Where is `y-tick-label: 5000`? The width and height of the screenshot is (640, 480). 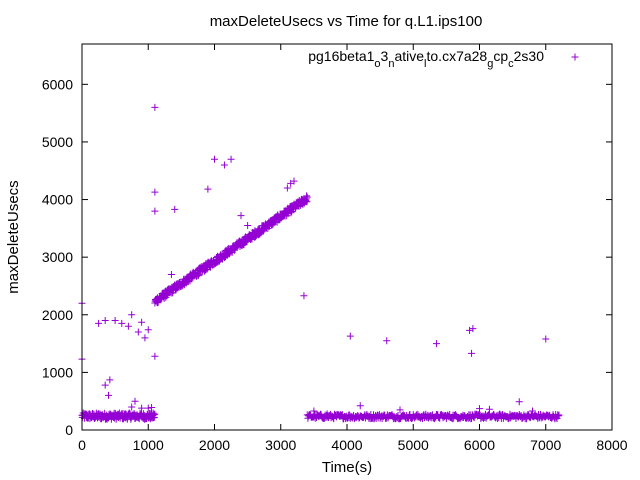 y-tick-label: 5000 is located at coordinates (57, 142).